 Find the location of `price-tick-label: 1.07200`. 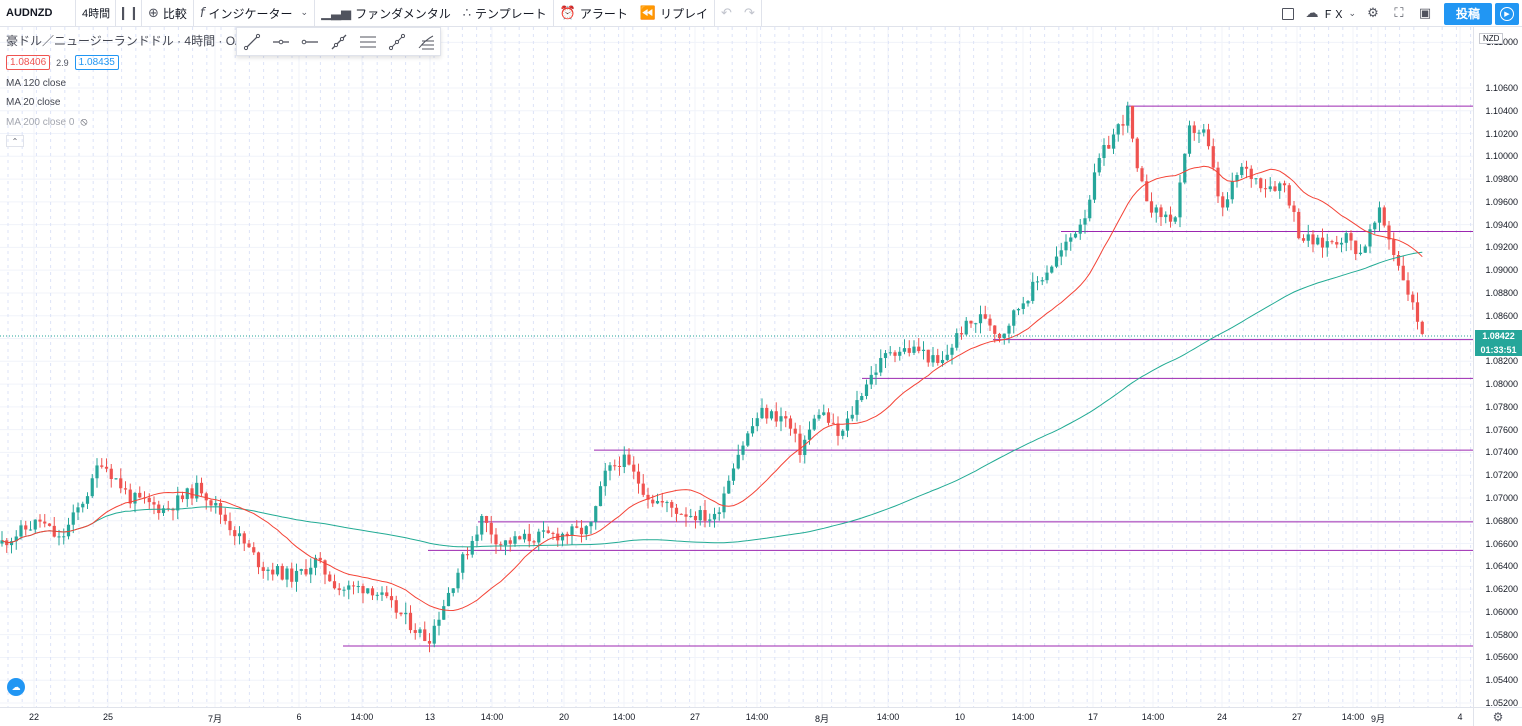

price-tick-label: 1.07200 is located at coordinates (1501, 475).